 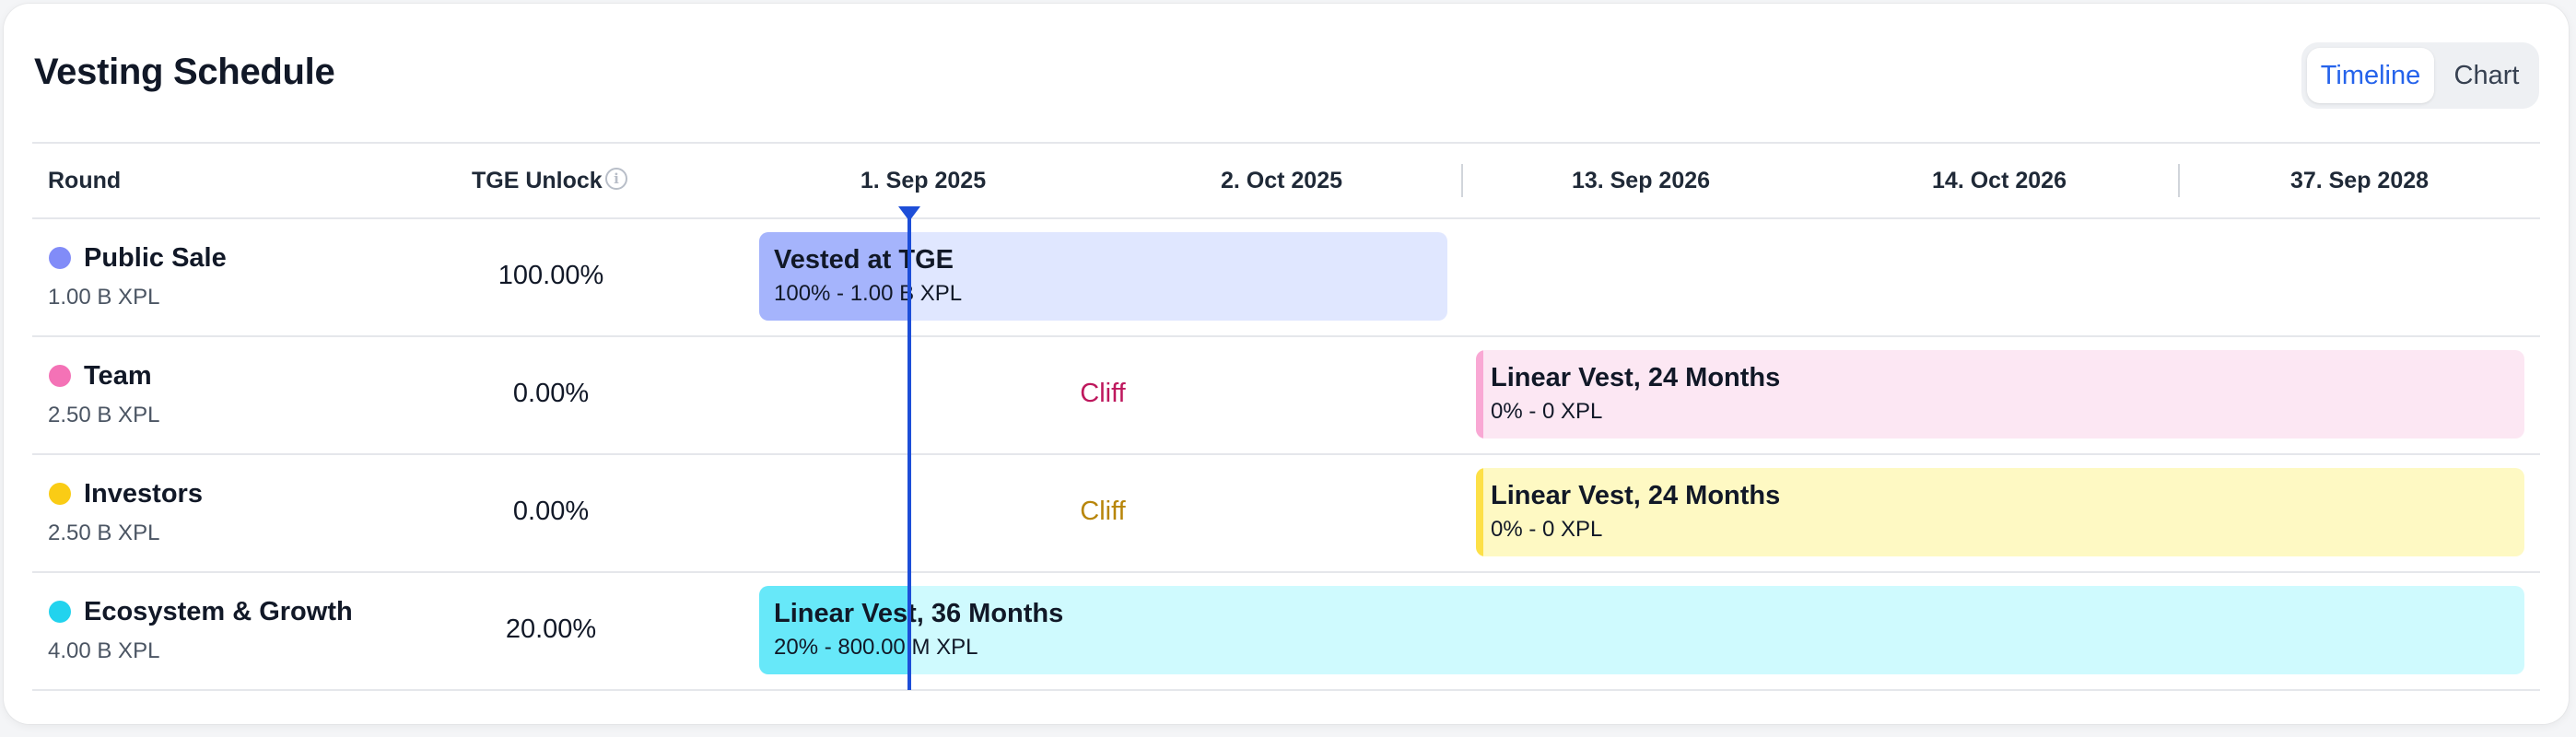 I want to click on timeline-date-2: 2. Oct 2025, so click(x=1281, y=180).